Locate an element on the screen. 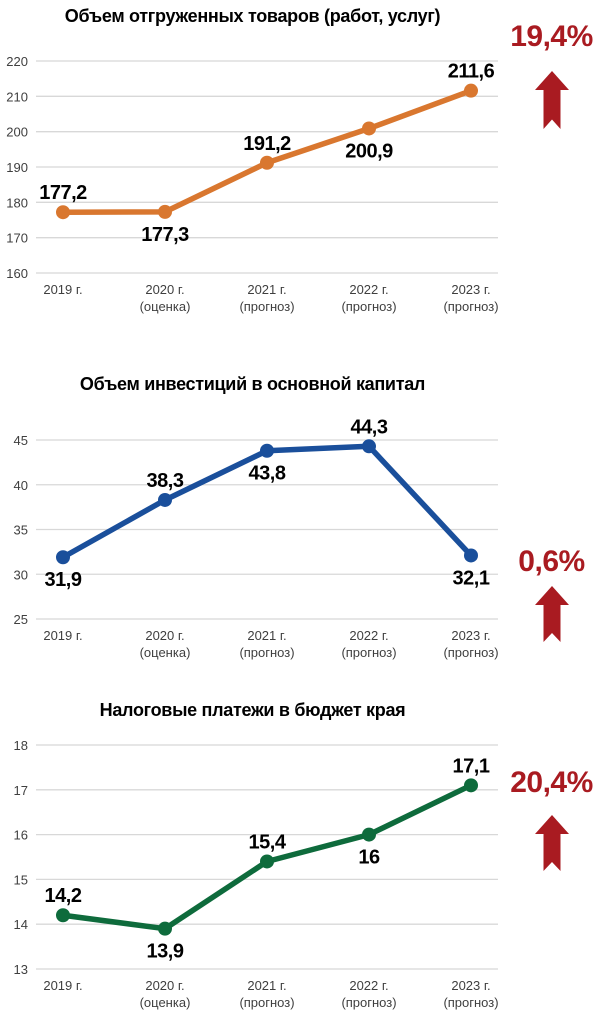 Image resolution: width=600 pixels, height=1014 pixels. y-tick-label: 13 is located at coordinates (21, 969).